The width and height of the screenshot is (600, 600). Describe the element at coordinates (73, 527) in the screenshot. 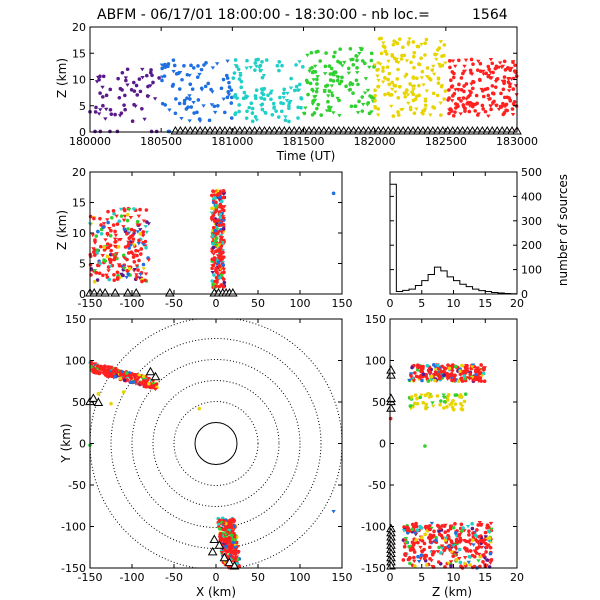

I see `plan-view-y-tick-label: -100` at that location.